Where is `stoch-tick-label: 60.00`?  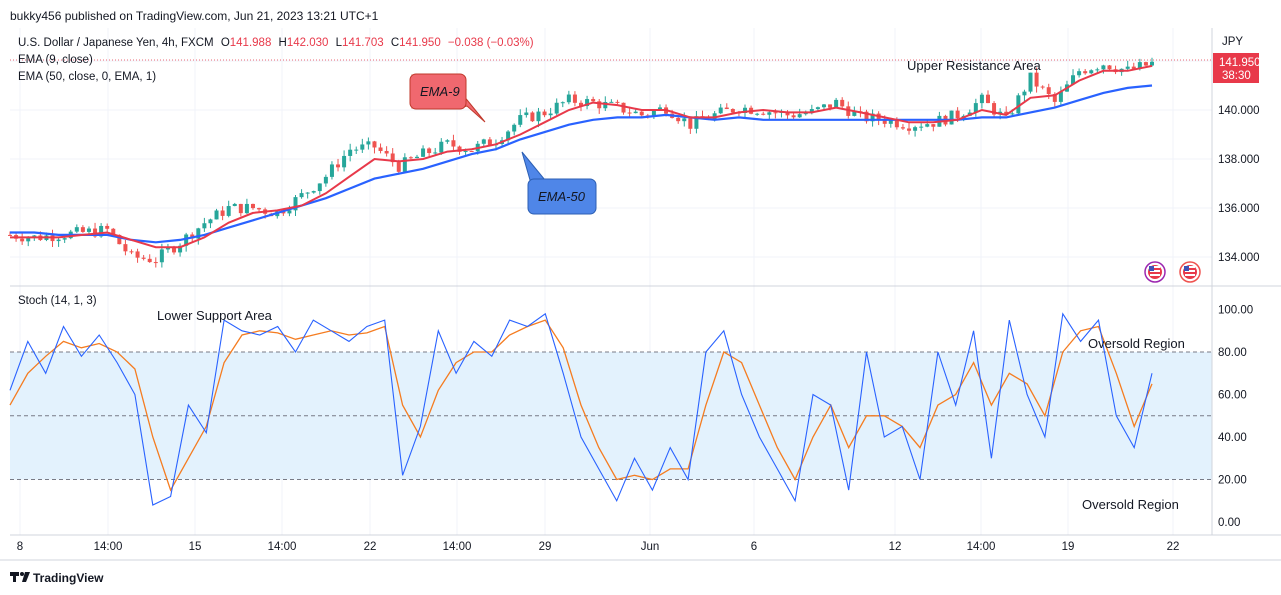
stoch-tick-label: 60.00 is located at coordinates (1232, 396).